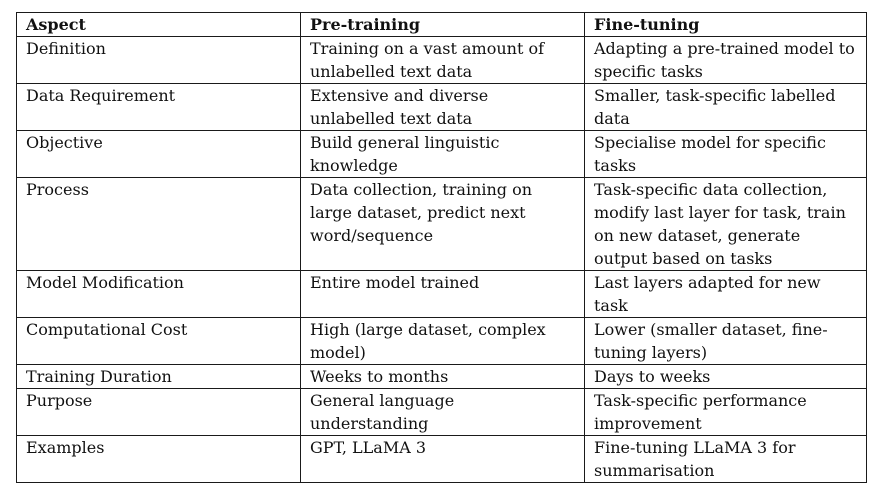  I want to click on cell-fine-tuning: Smaller, task-specific labelled data, so click(725, 107).